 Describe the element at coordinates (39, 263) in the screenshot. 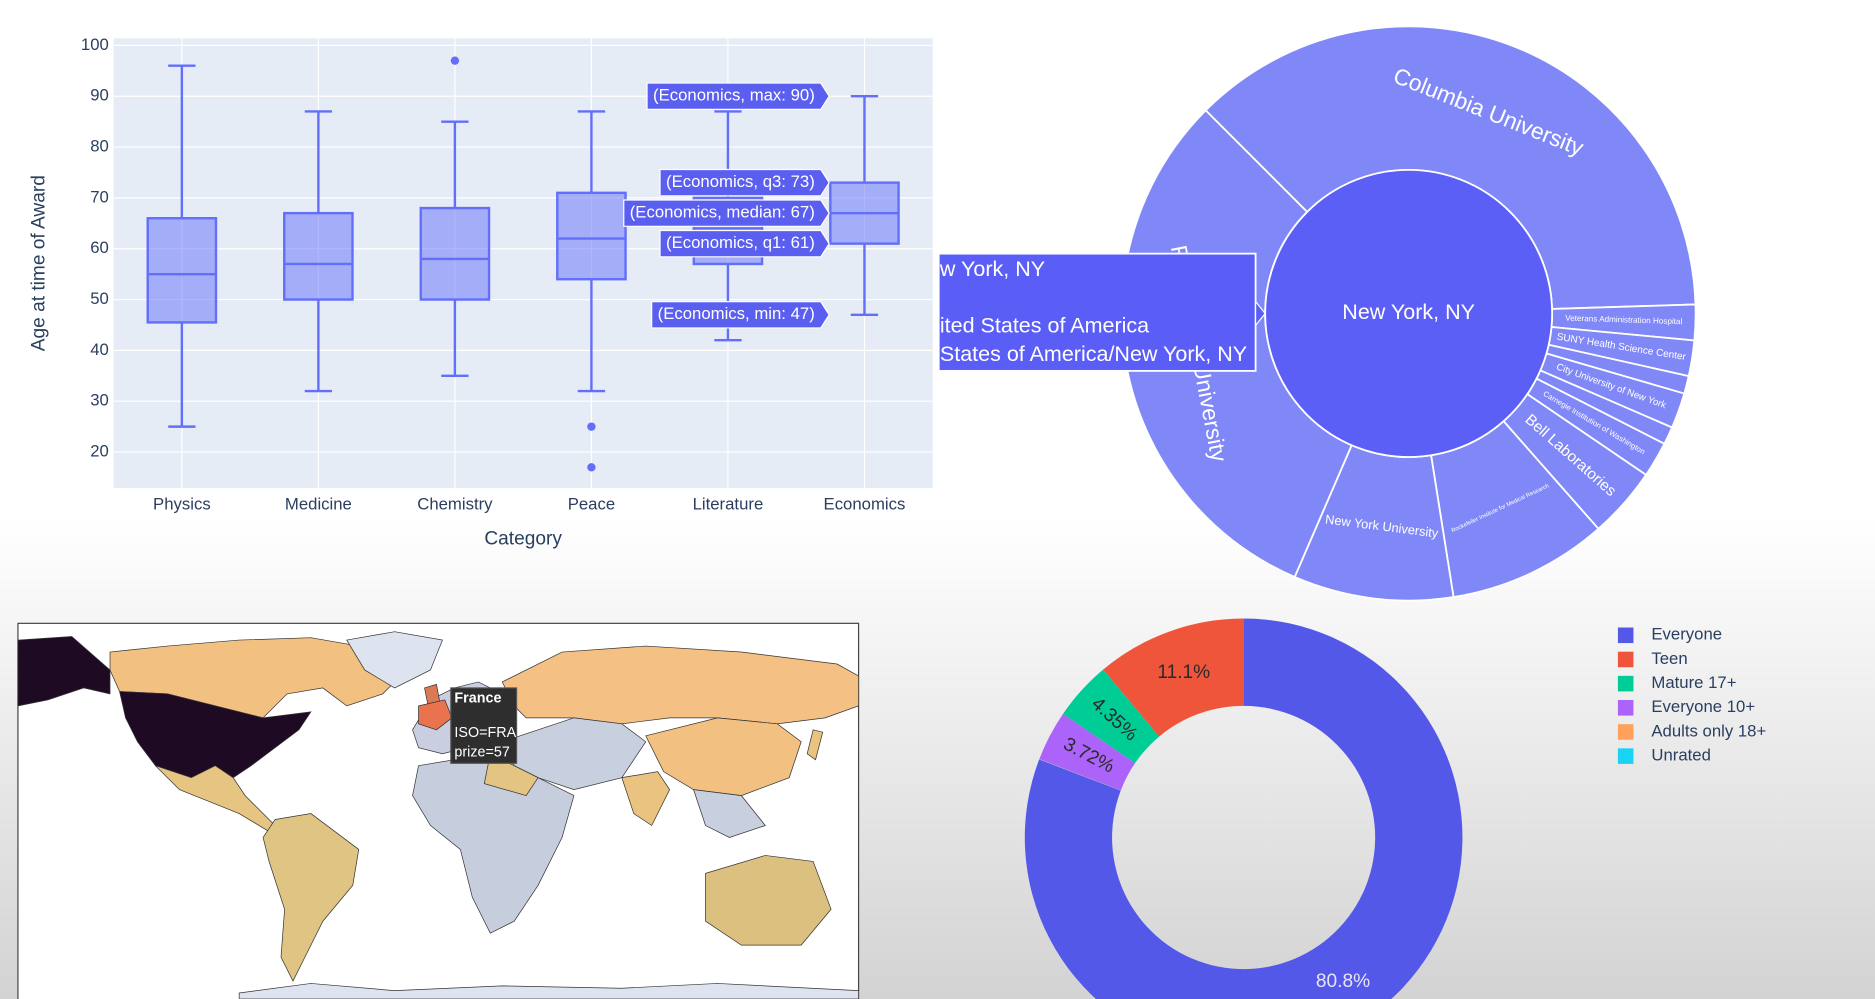

I see `y-axis-title: Age at time of Award` at that location.